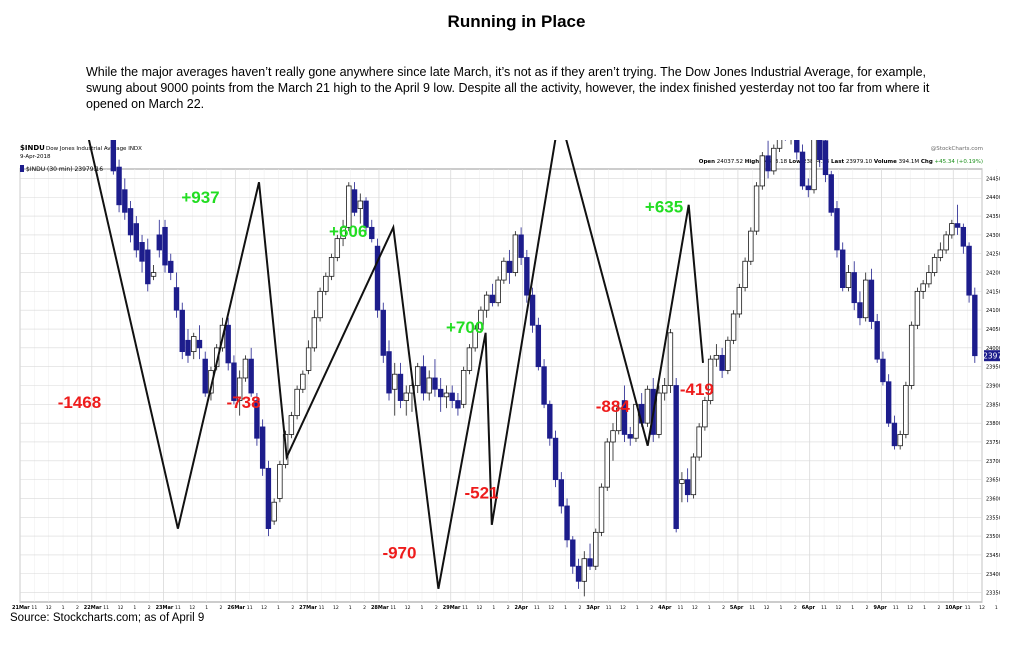 This screenshot has width=1033, height=646. What do you see at coordinates (697, 389) in the screenshot?
I see `loss-annotation: -419` at bounding box center [697, 389].